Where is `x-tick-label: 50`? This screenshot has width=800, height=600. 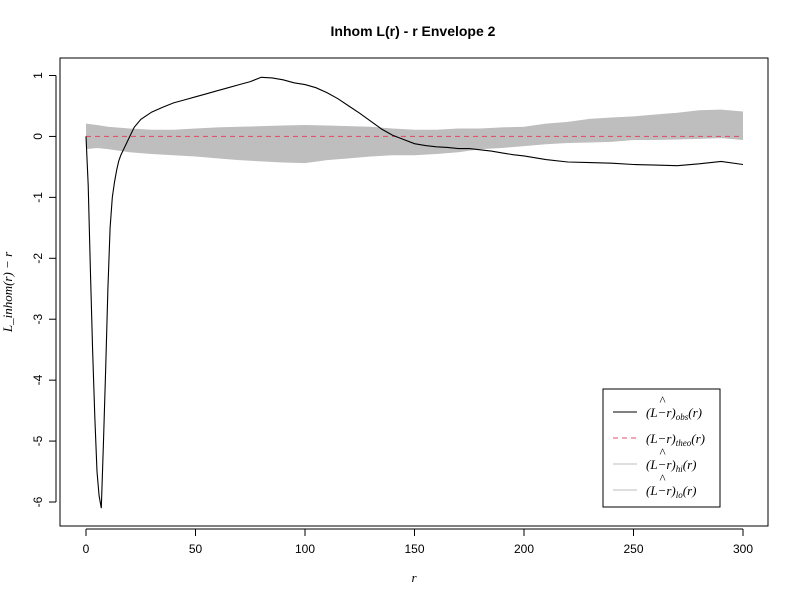
x-tick-label: 50 is located at coordinates (196, 549).